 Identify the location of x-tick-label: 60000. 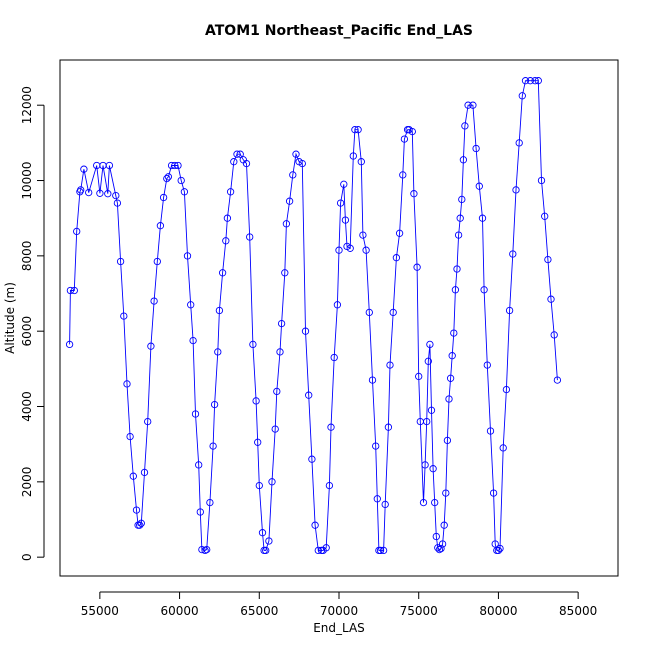
(179, 611).